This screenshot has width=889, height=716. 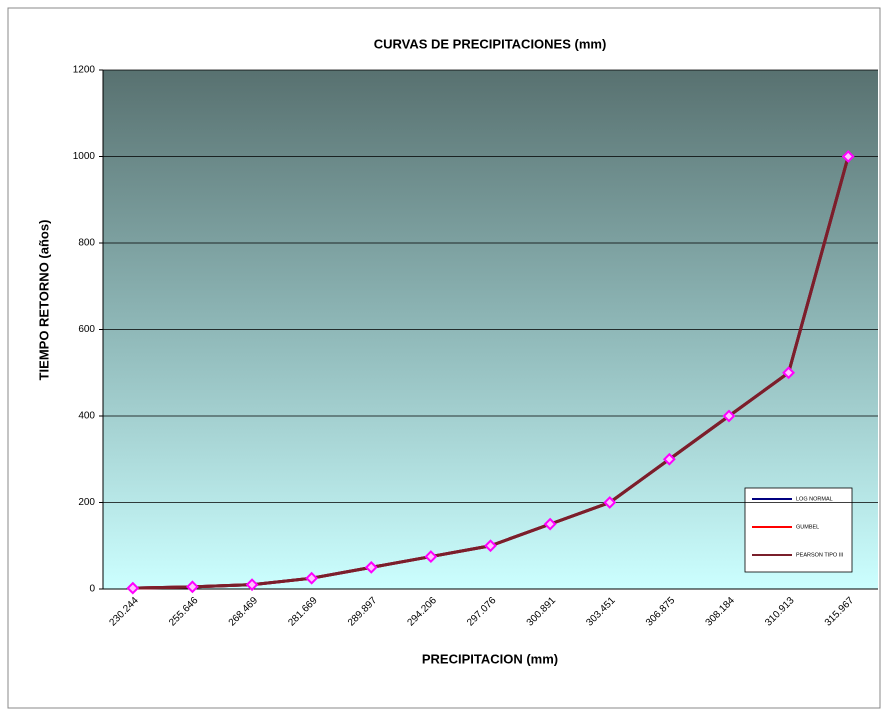 What do you see at coordinates (820, 555) in the screenshot?
I see `legend-label: PEARSON TIPO III` at bounding box center [820, 555].